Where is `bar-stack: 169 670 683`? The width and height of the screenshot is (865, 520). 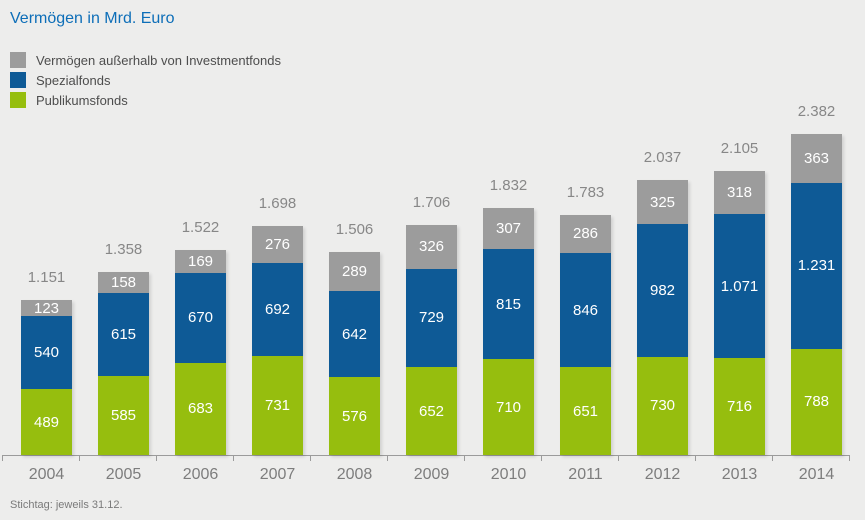 bar-stack: 169 670 683 is located at coordinates (200, 352).